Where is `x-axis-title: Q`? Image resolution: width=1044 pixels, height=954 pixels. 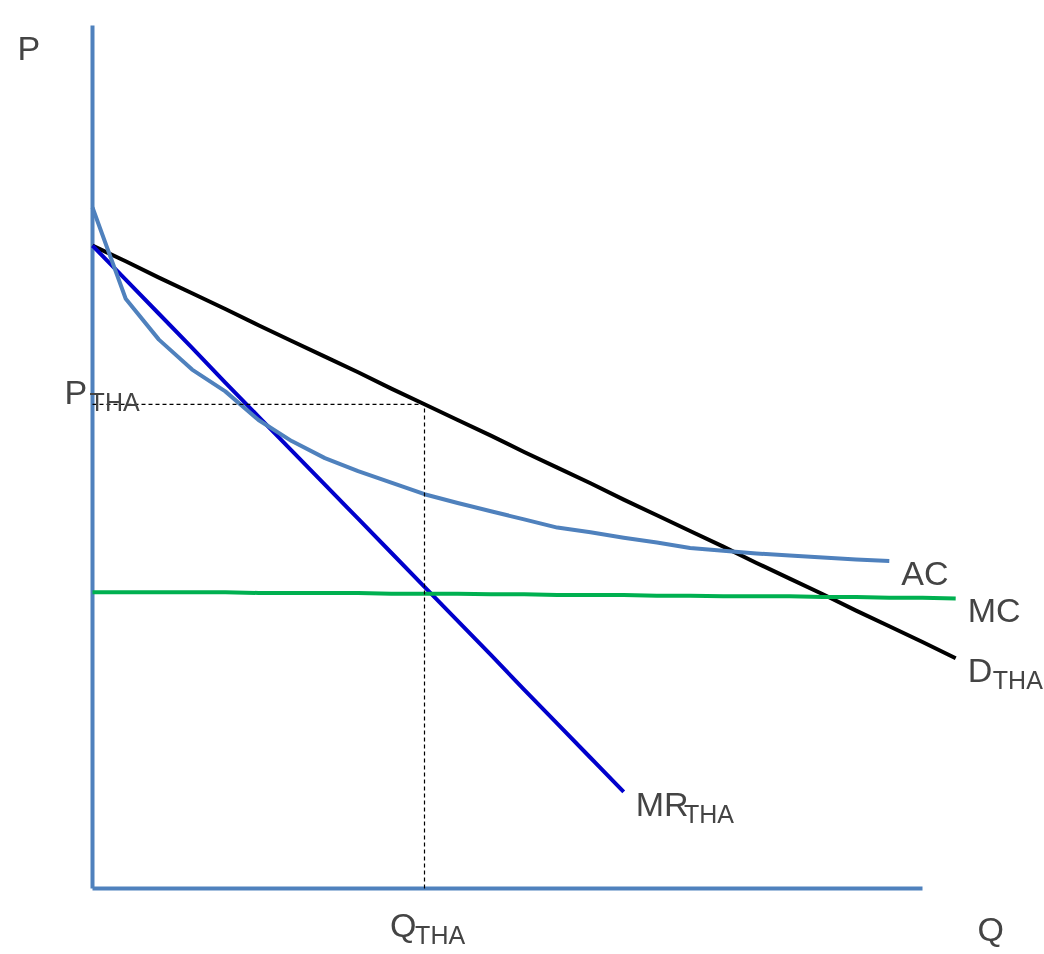
x-axis-title: Q is located at coordinates (990, 928).